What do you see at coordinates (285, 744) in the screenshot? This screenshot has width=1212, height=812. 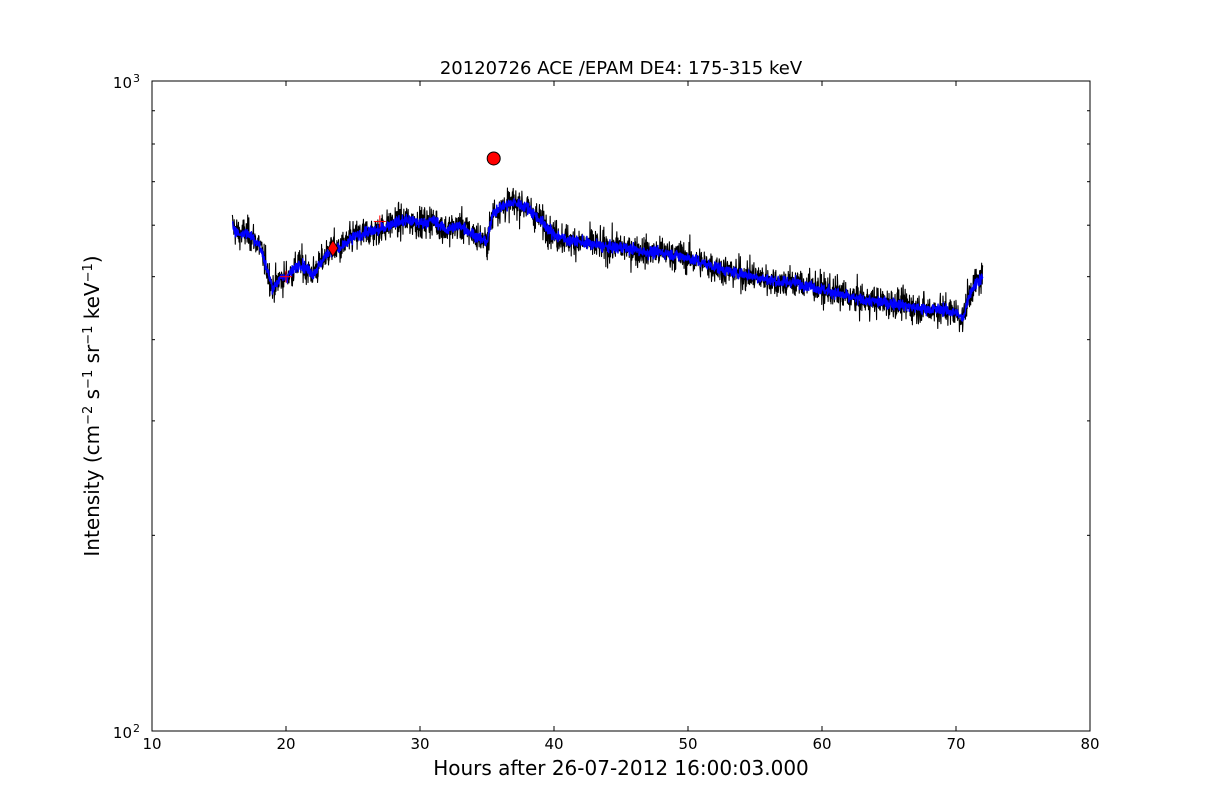 I see `x-tick-label: 20` at bounding box center [285, 744].